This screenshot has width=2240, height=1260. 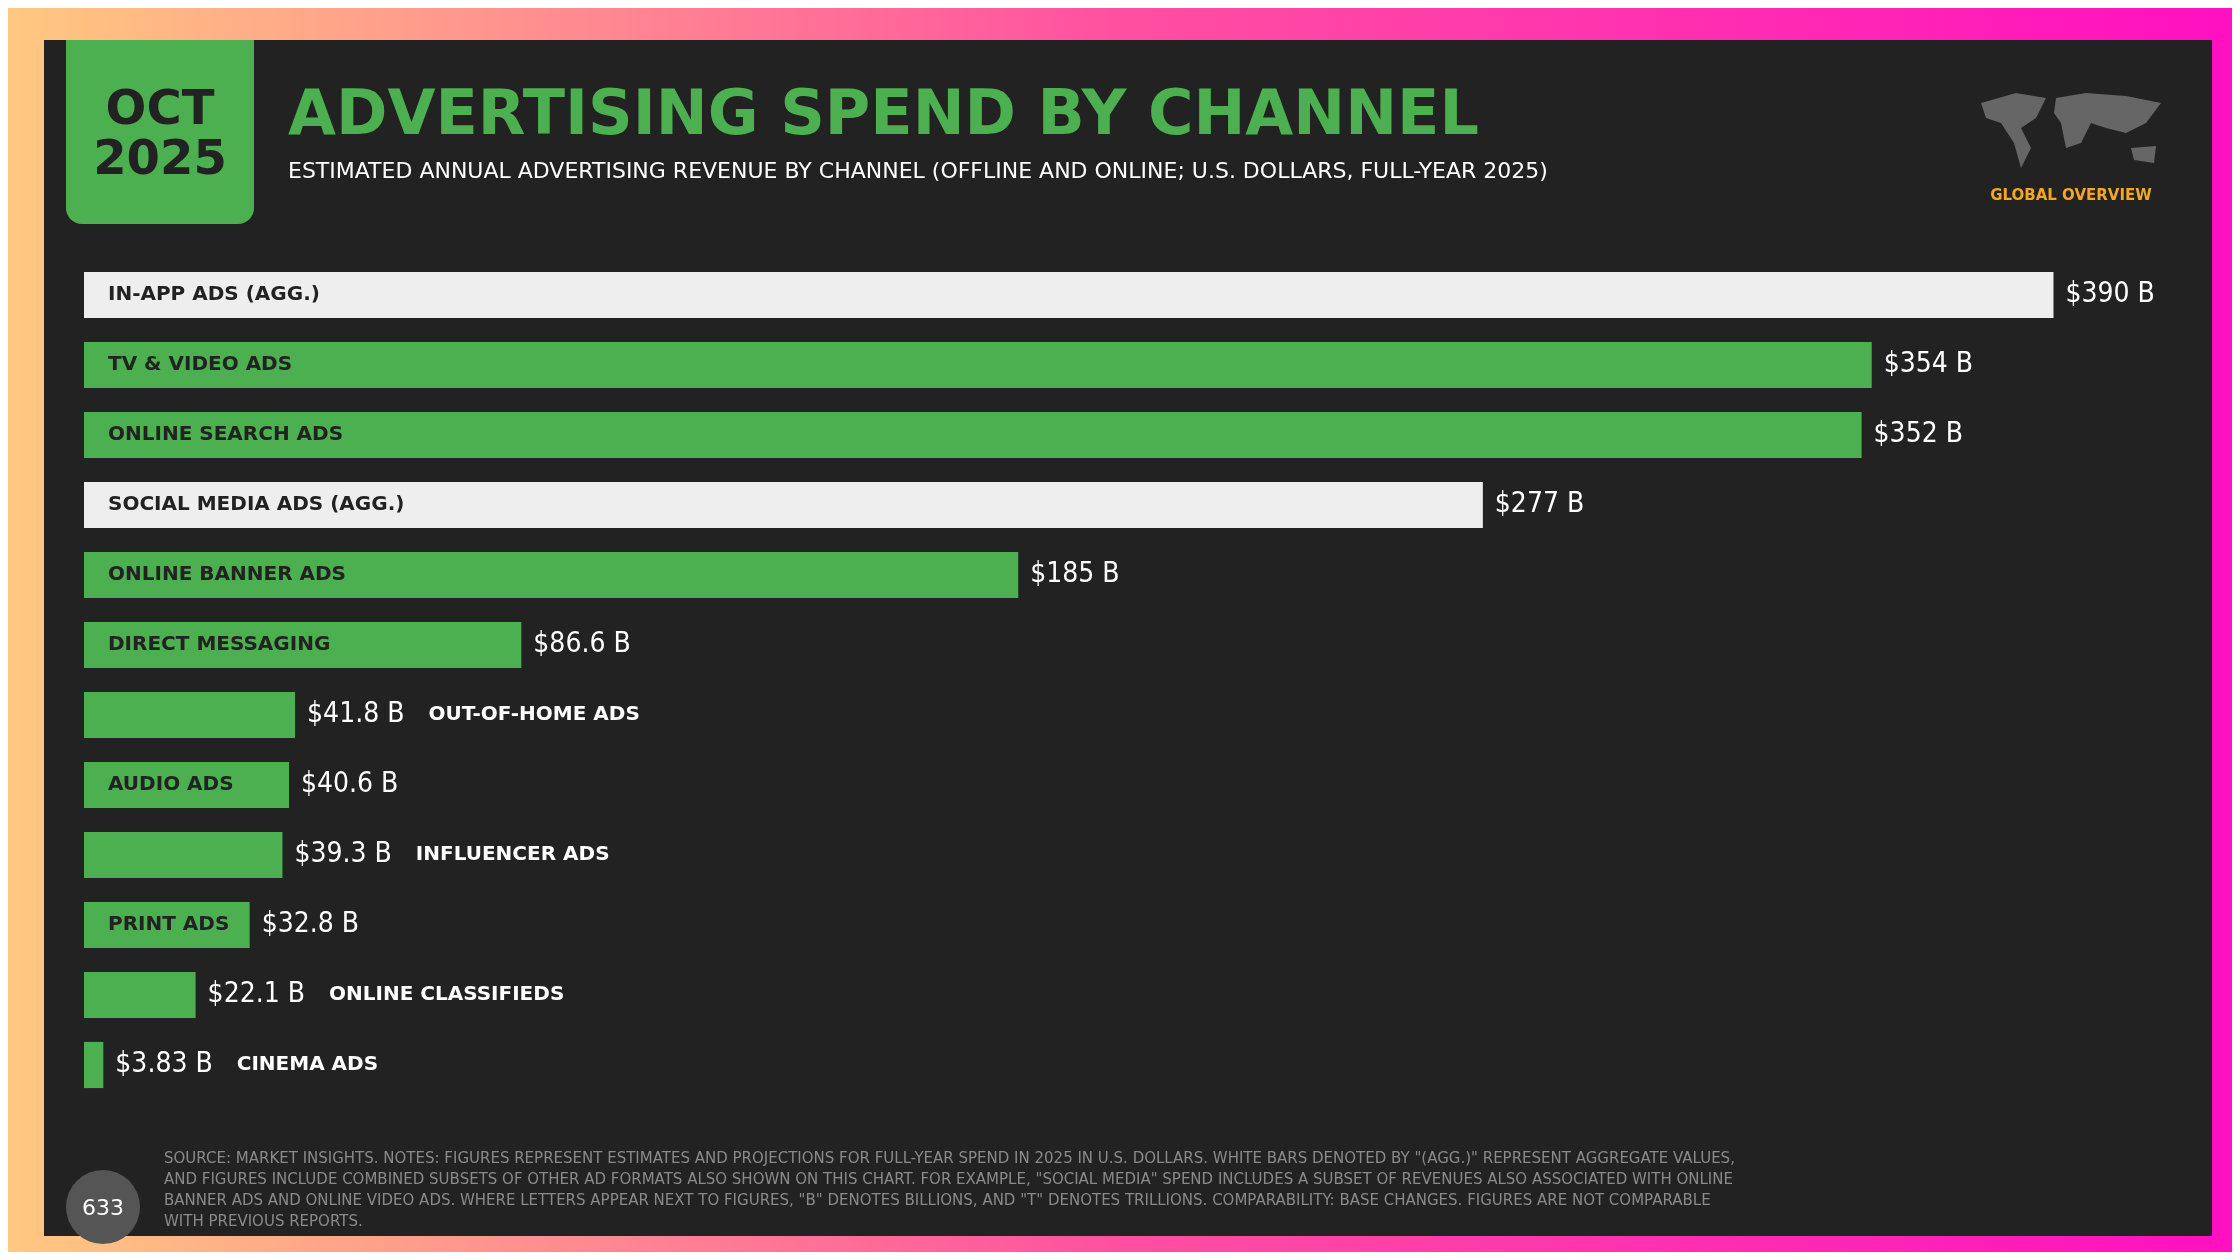 I want to click on data-label: $390 B, so click(x=2110, y=293).